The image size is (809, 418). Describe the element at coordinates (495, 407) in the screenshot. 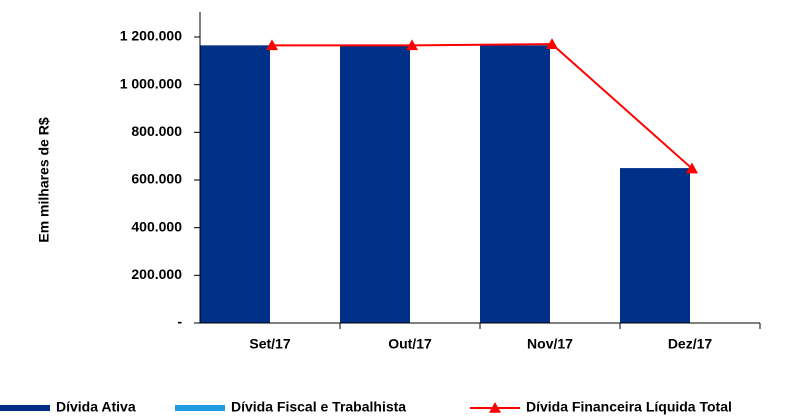

I see `legend-marker` at that location.